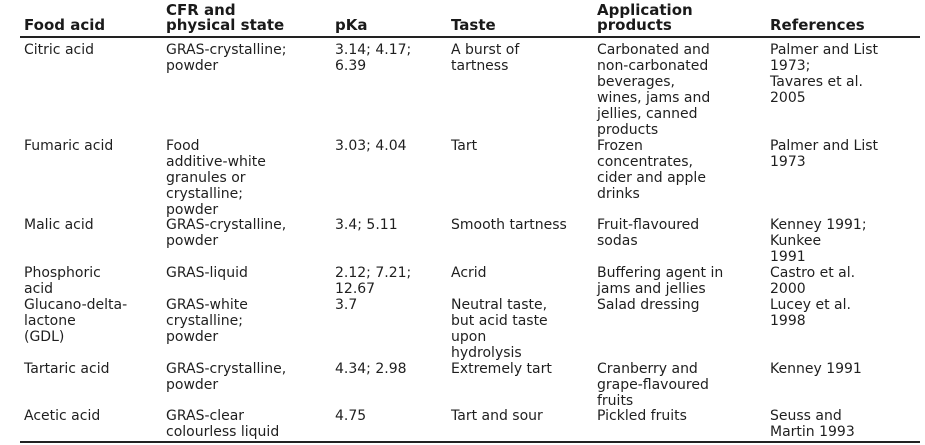  Describe the element at coordinates (645, 17) in the screenshot. I see `header-application: Application products` at that location.